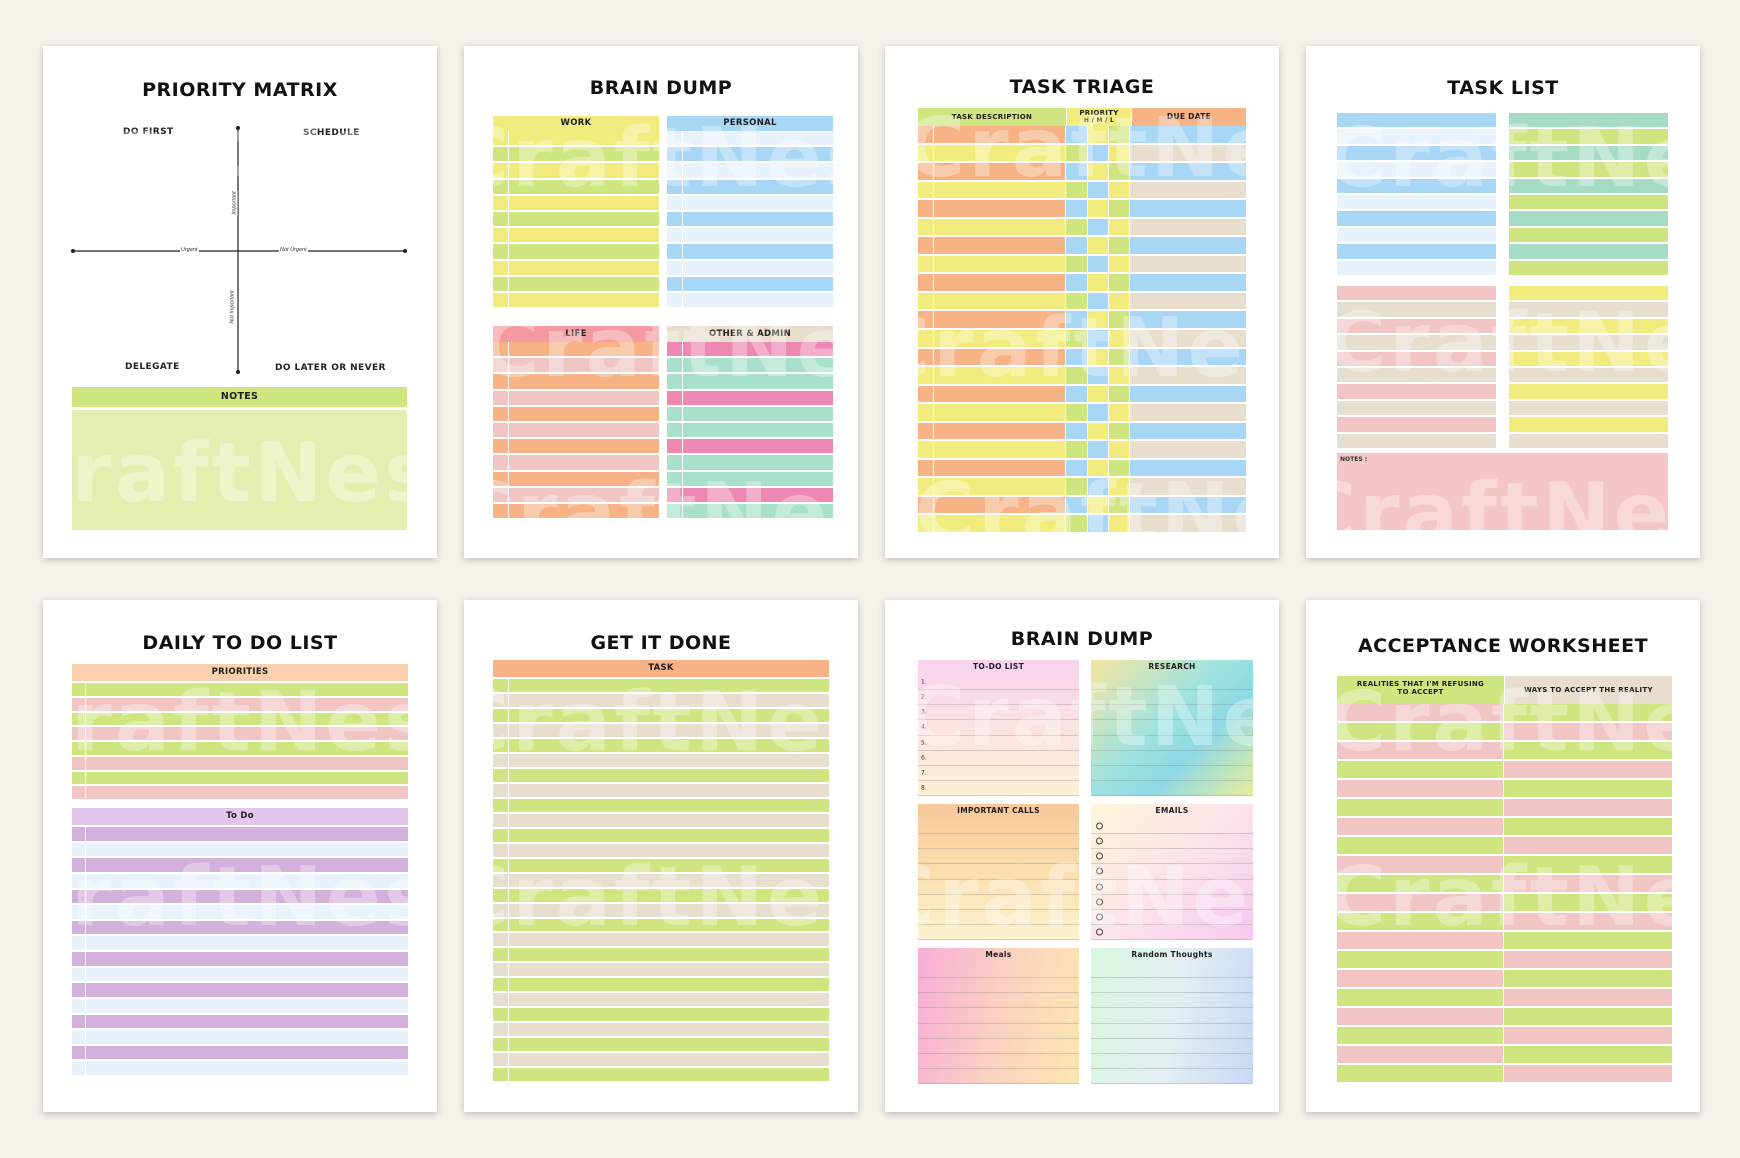 This screenshot has width=1740, height=1158. Describe the element at coordinates (1099, 902) in the screenshot. I see `checkbox-circle` at that location.